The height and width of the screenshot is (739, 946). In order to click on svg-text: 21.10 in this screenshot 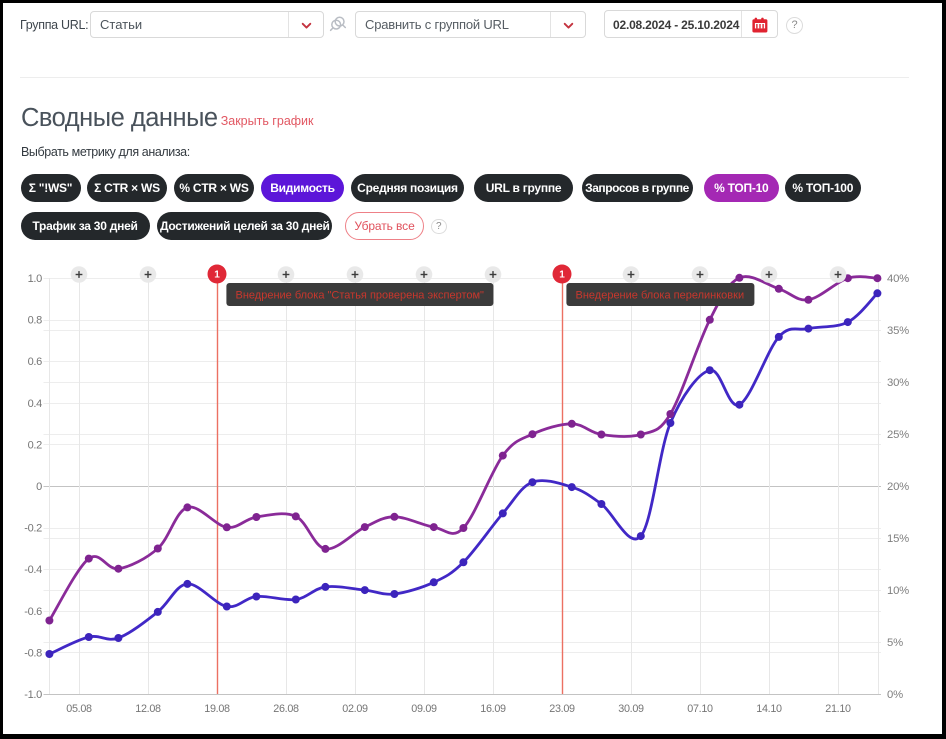, I will do `click(838, 709)`.